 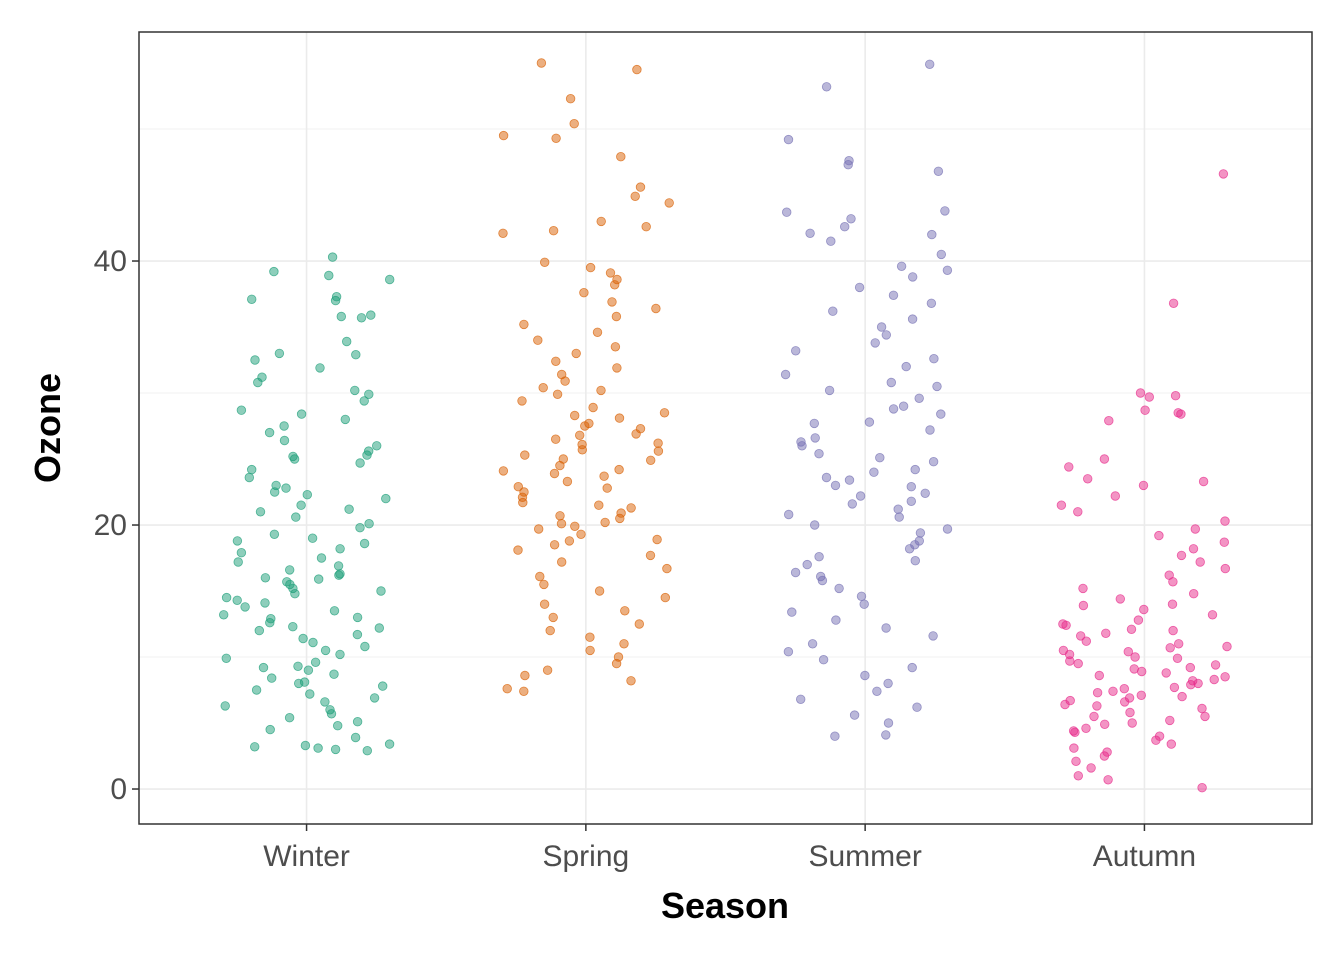 I want to click on x-tick-label: Autumn, so click(x=1144, y=856).